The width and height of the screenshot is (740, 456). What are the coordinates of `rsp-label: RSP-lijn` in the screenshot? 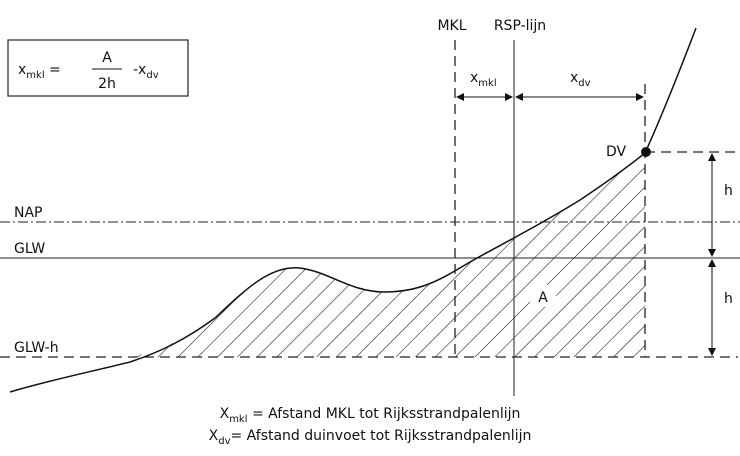 It's located at (520, 26).